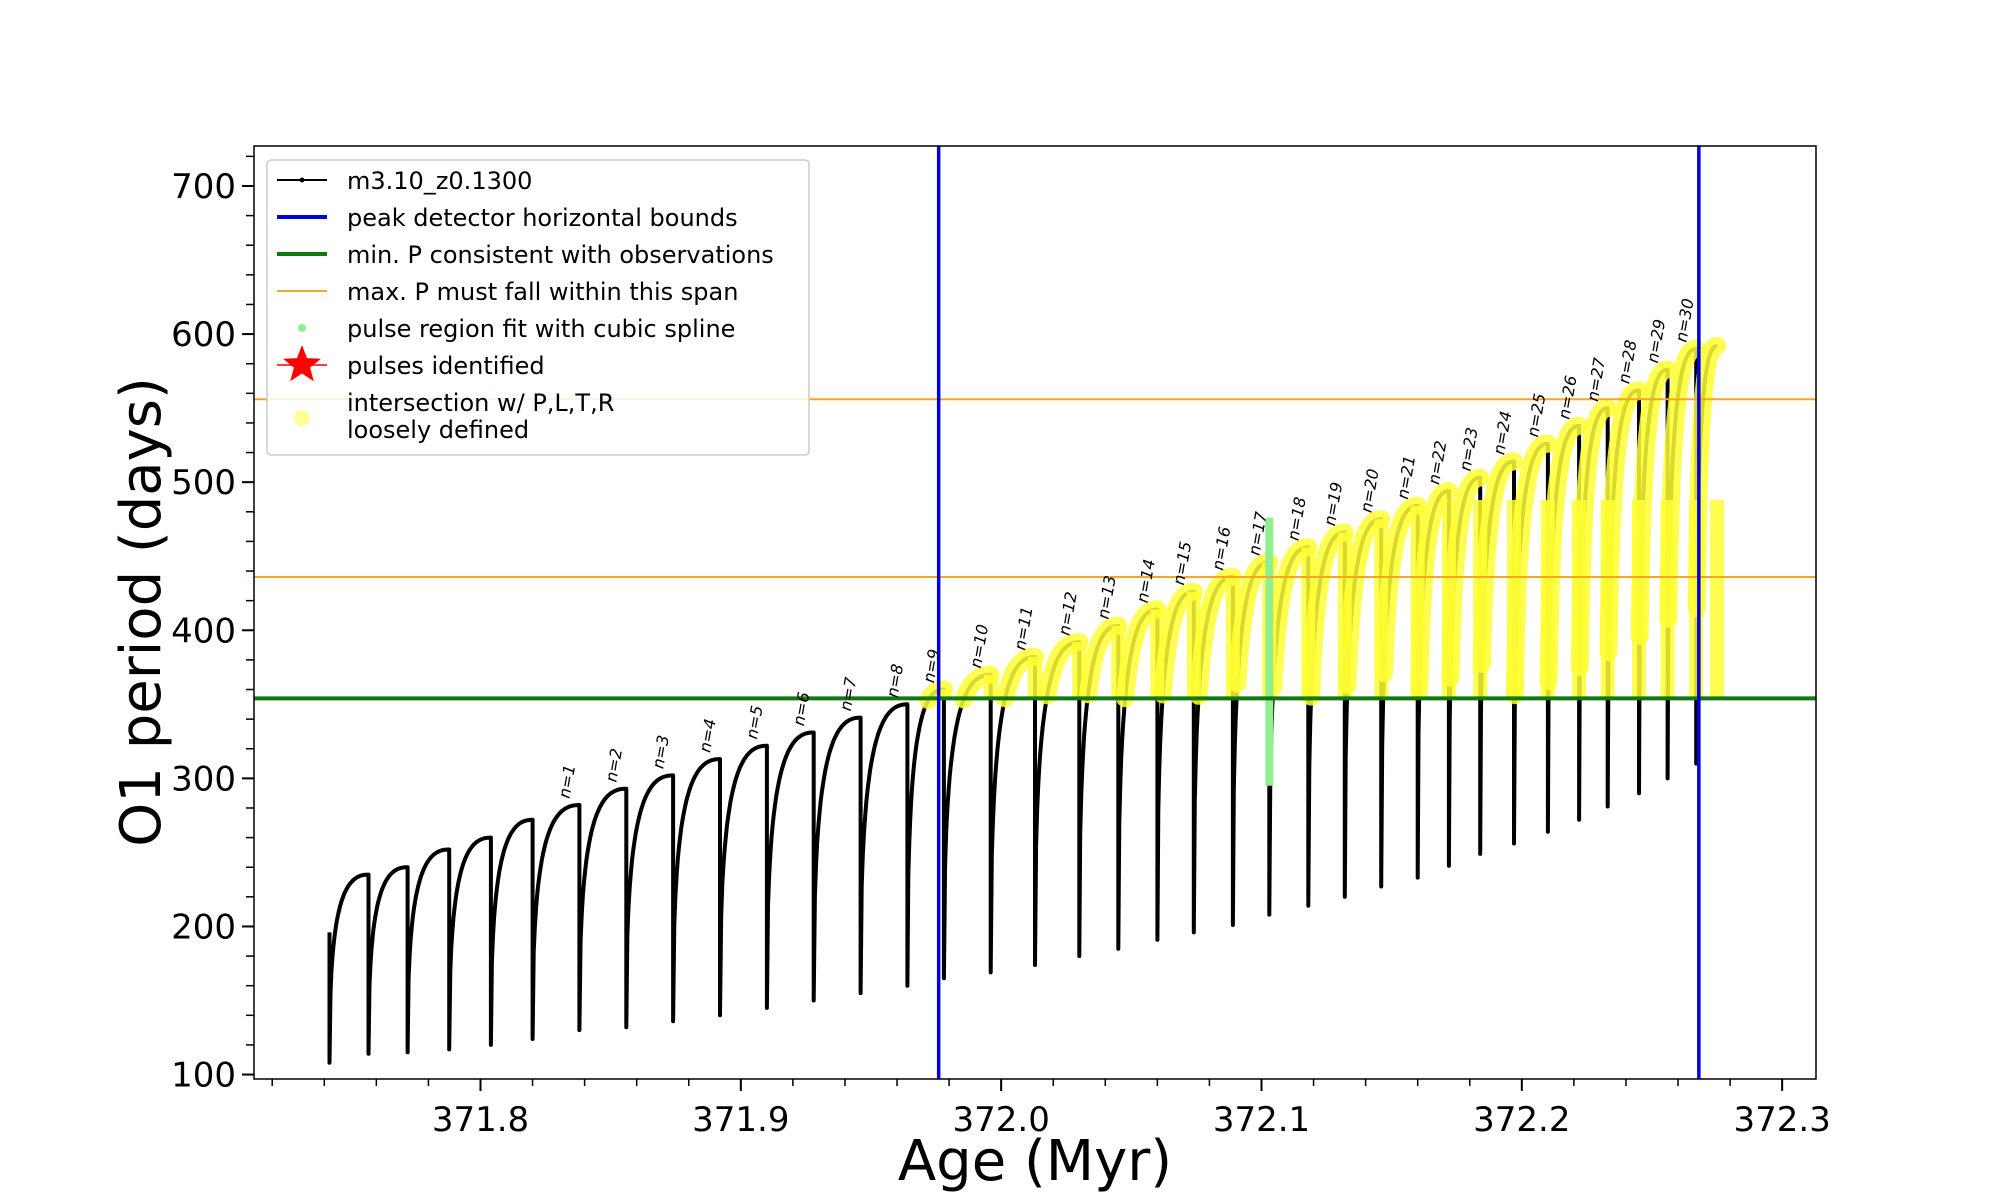  I want to click on y-tick-label: 300, so click(203, 779).